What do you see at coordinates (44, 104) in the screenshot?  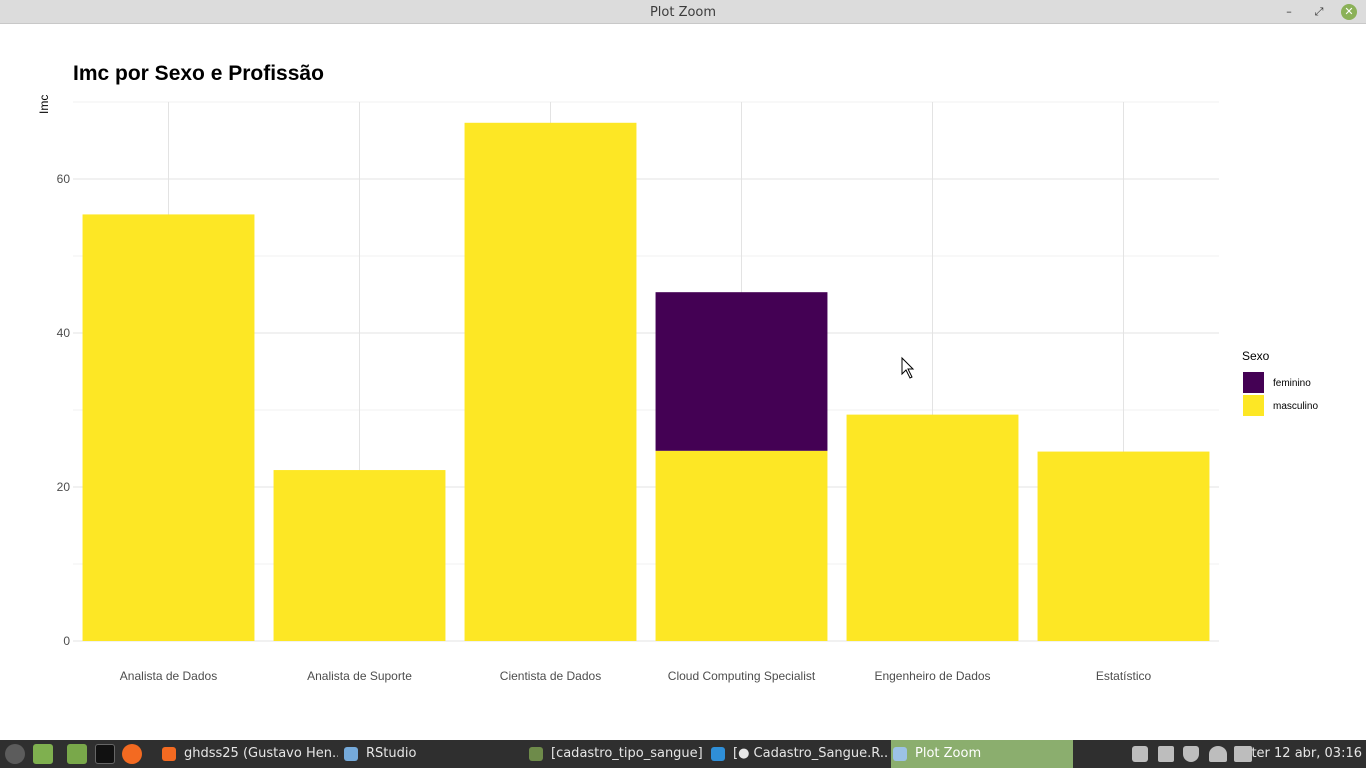 I see `y-axis-label: Imc` at bounding box center [44, 104].